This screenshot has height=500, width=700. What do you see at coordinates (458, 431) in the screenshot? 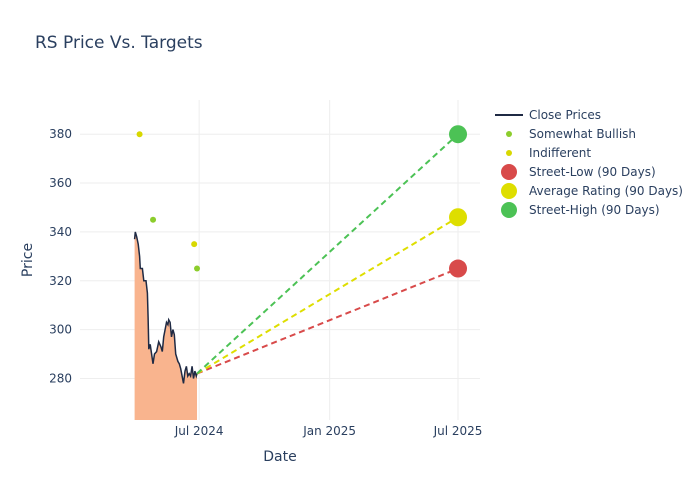
I see `x-tick-label: Jul 2025` at bounding box center [458, 431].